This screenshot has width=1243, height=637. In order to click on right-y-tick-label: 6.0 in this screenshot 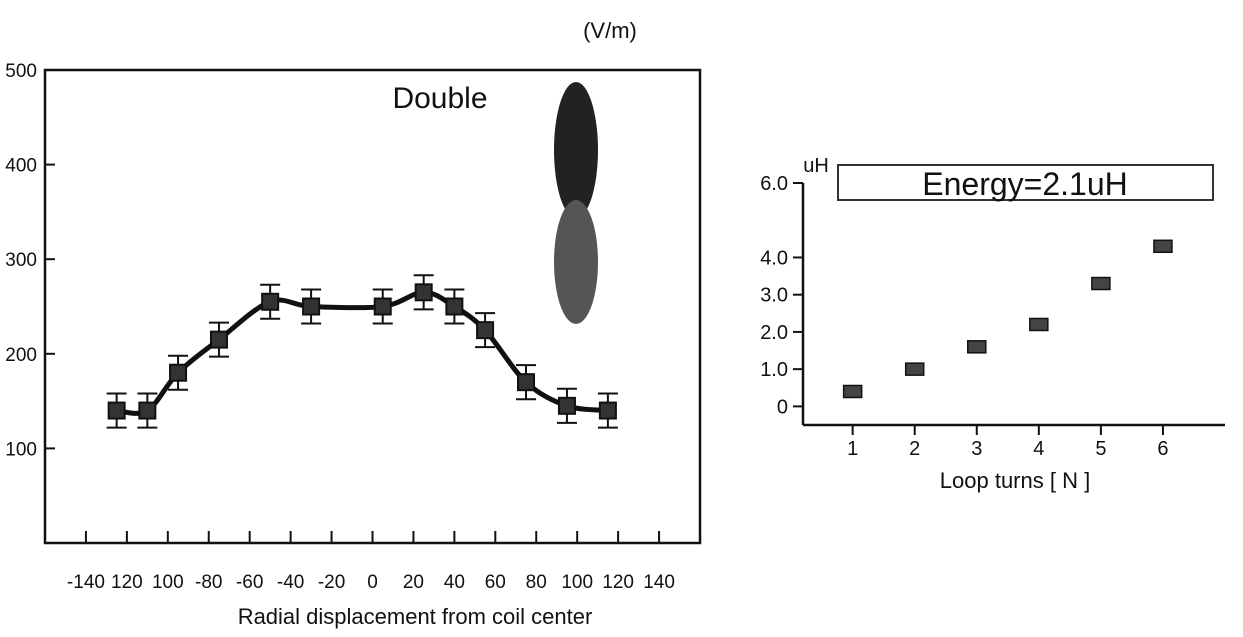, I will do `click(774, 184)`.